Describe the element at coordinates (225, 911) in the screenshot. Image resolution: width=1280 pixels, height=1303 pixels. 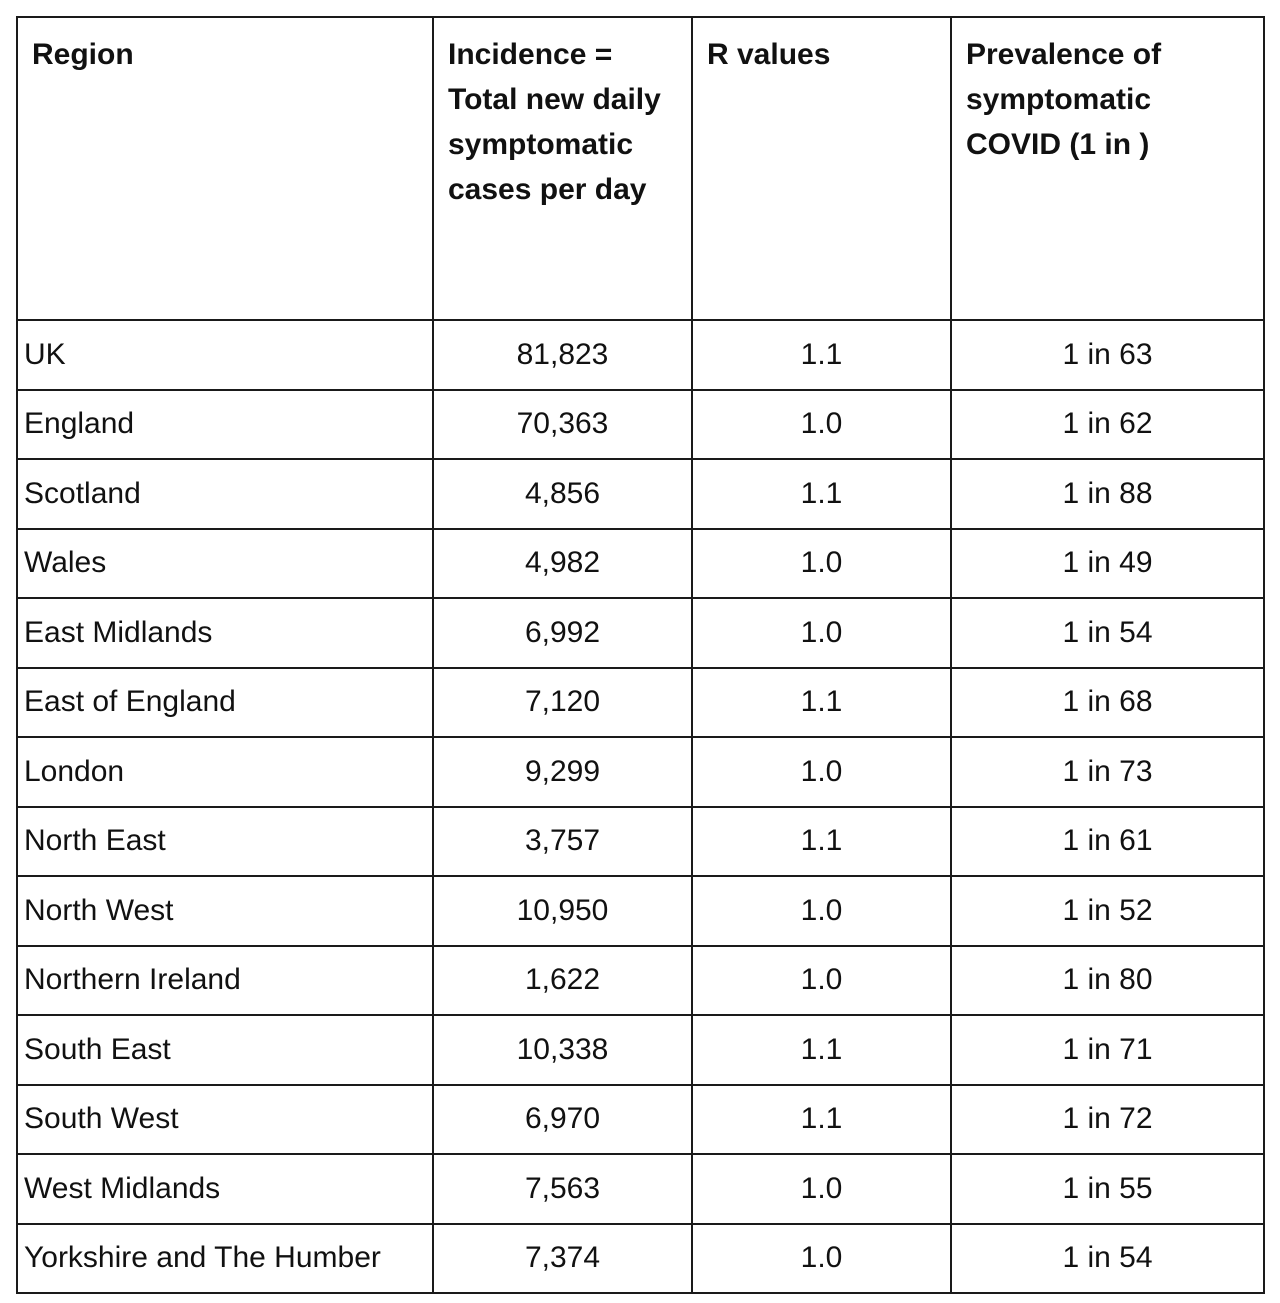
I see `cell-region: North West` at that location.